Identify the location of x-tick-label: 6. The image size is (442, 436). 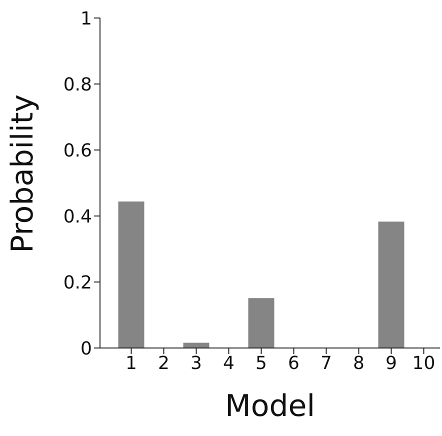
(294, 363).